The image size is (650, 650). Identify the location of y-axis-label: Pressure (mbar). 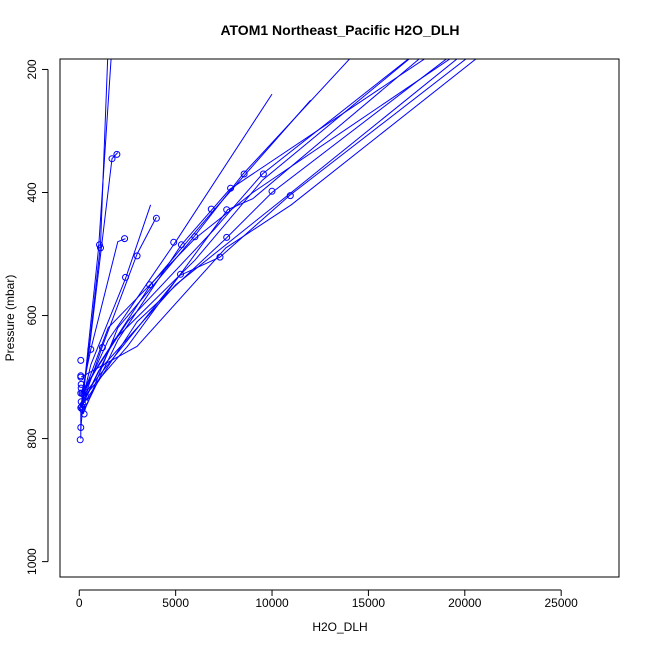
(10, 318).